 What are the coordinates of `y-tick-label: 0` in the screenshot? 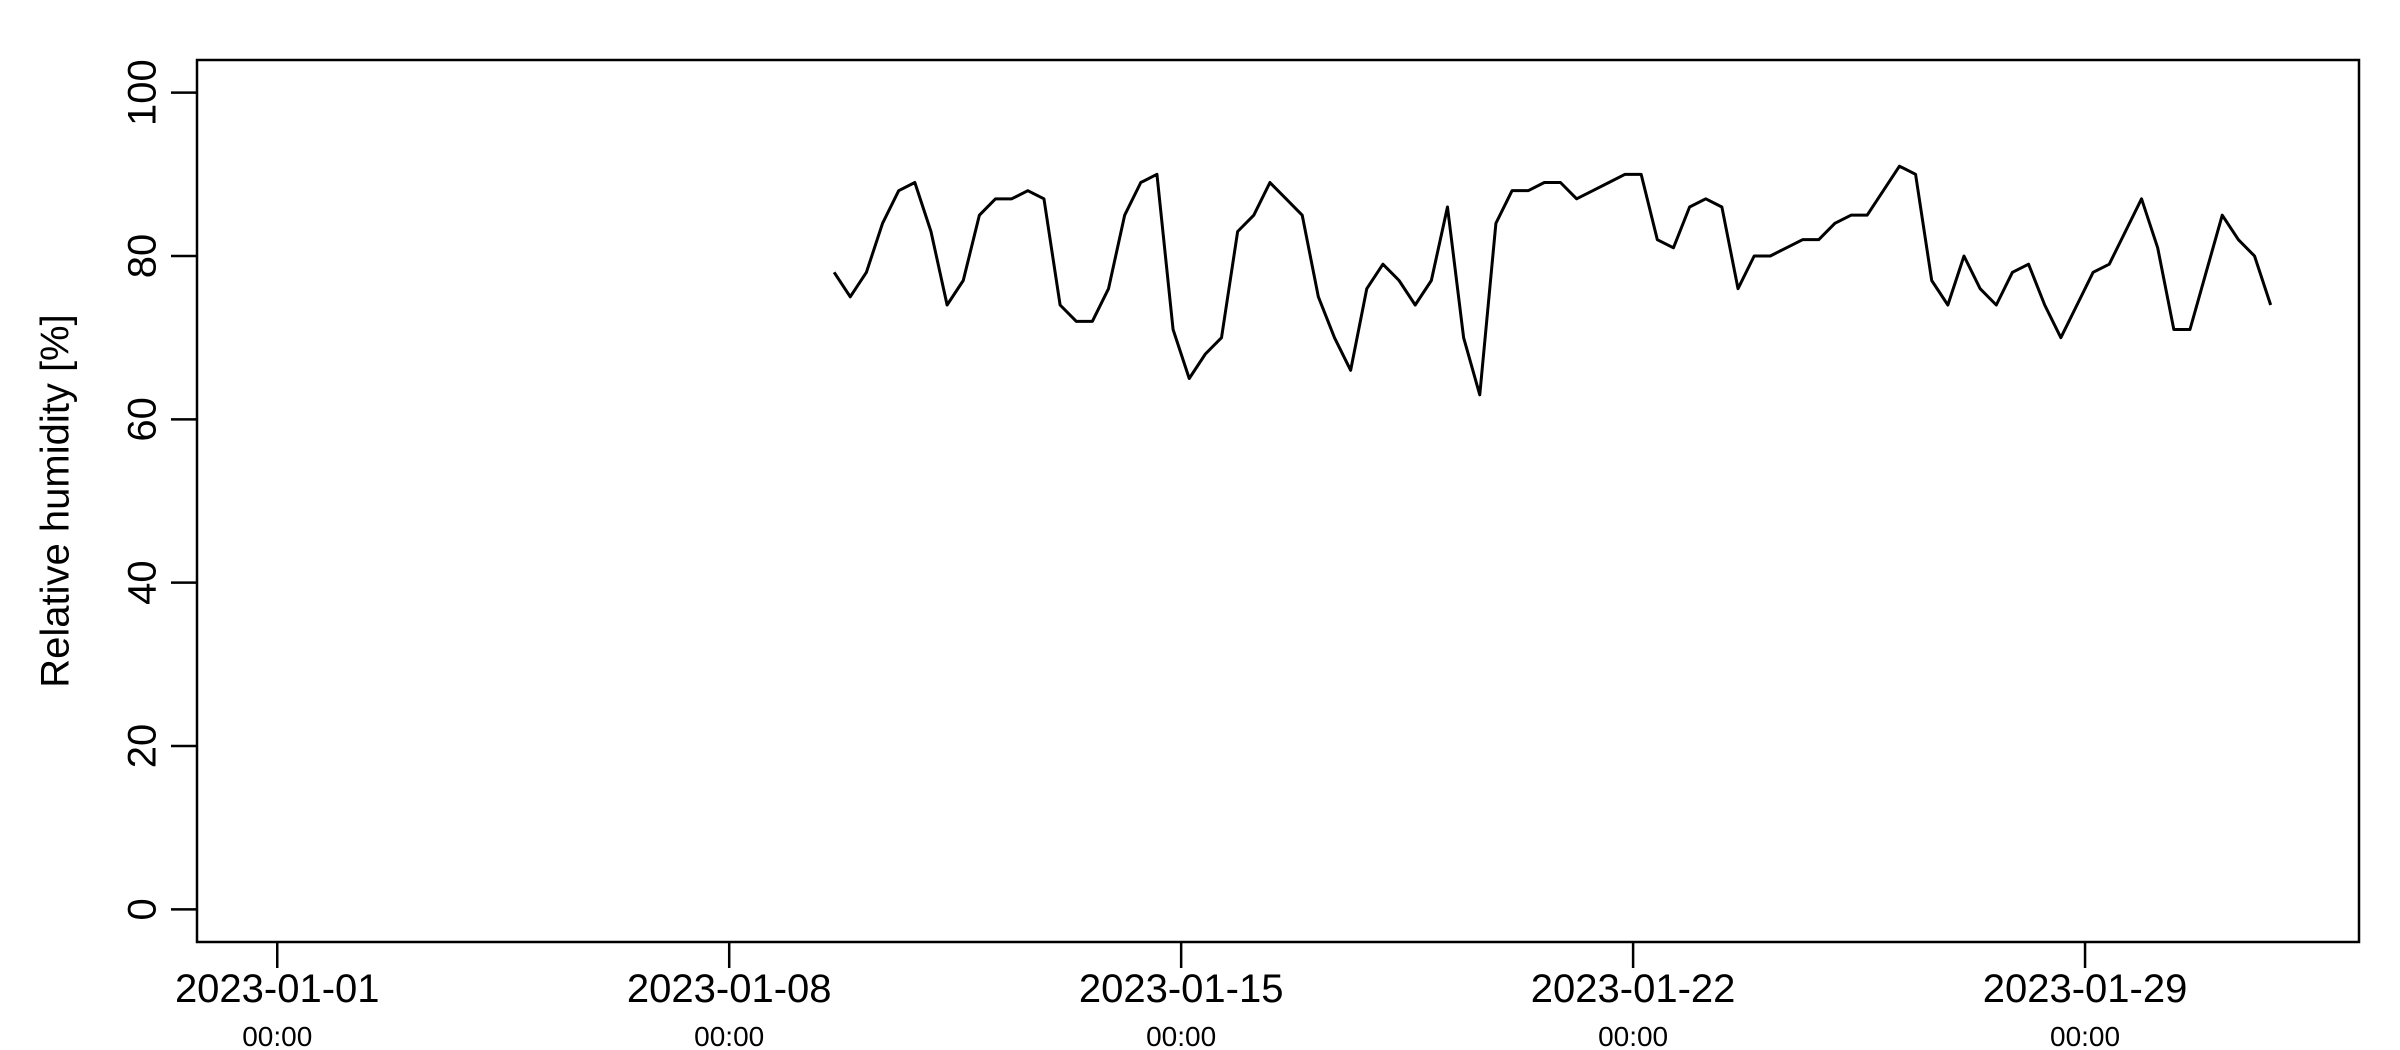 It's located at (143, 909).